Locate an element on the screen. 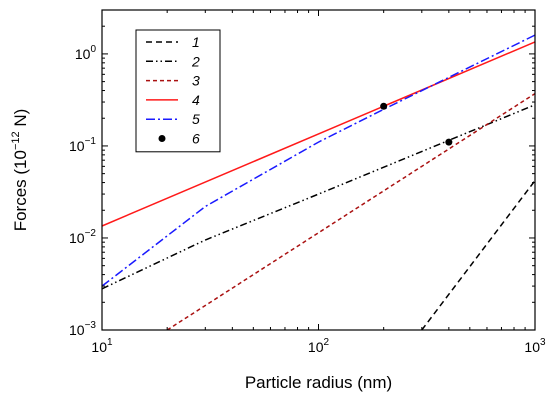  legend-label: 3 is located at coordinates (196, 81).